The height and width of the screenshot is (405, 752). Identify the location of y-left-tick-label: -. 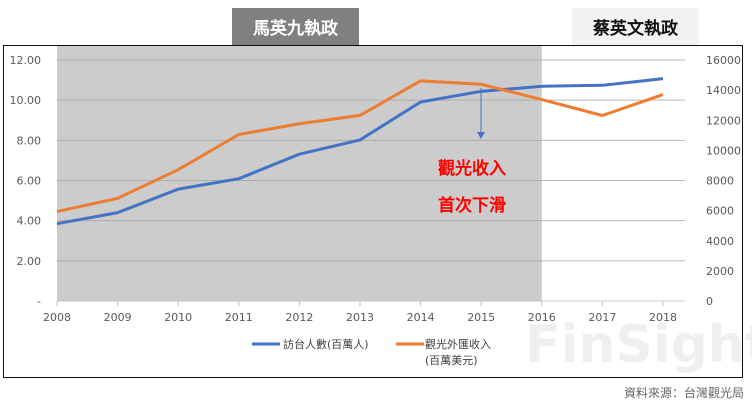
(39, 301).